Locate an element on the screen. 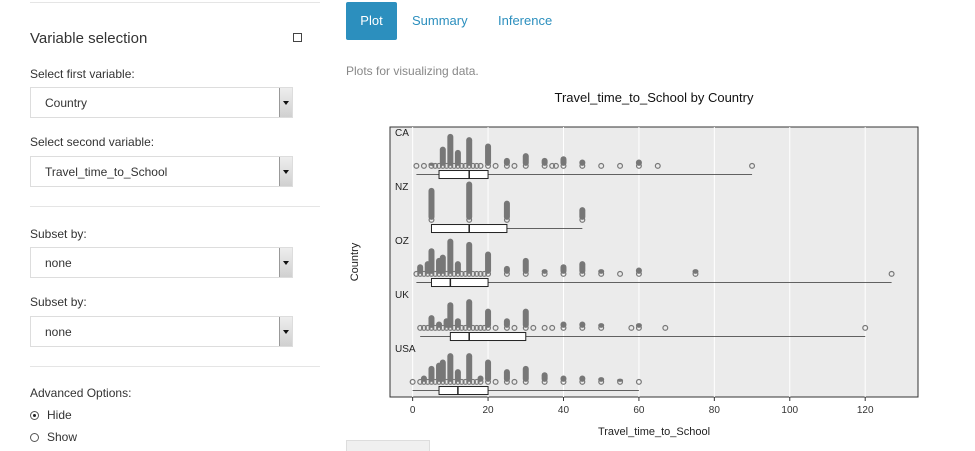 This screenshot has width=975, height=451. second-variable-select: Travel_time_to_School is located at coordinates (161, 171).